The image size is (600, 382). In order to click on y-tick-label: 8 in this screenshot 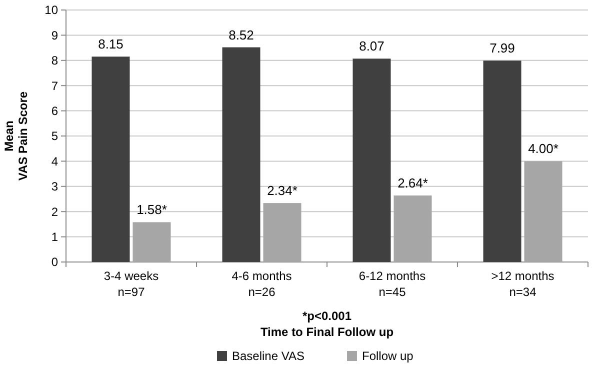, I will do `click(54, 61)`.